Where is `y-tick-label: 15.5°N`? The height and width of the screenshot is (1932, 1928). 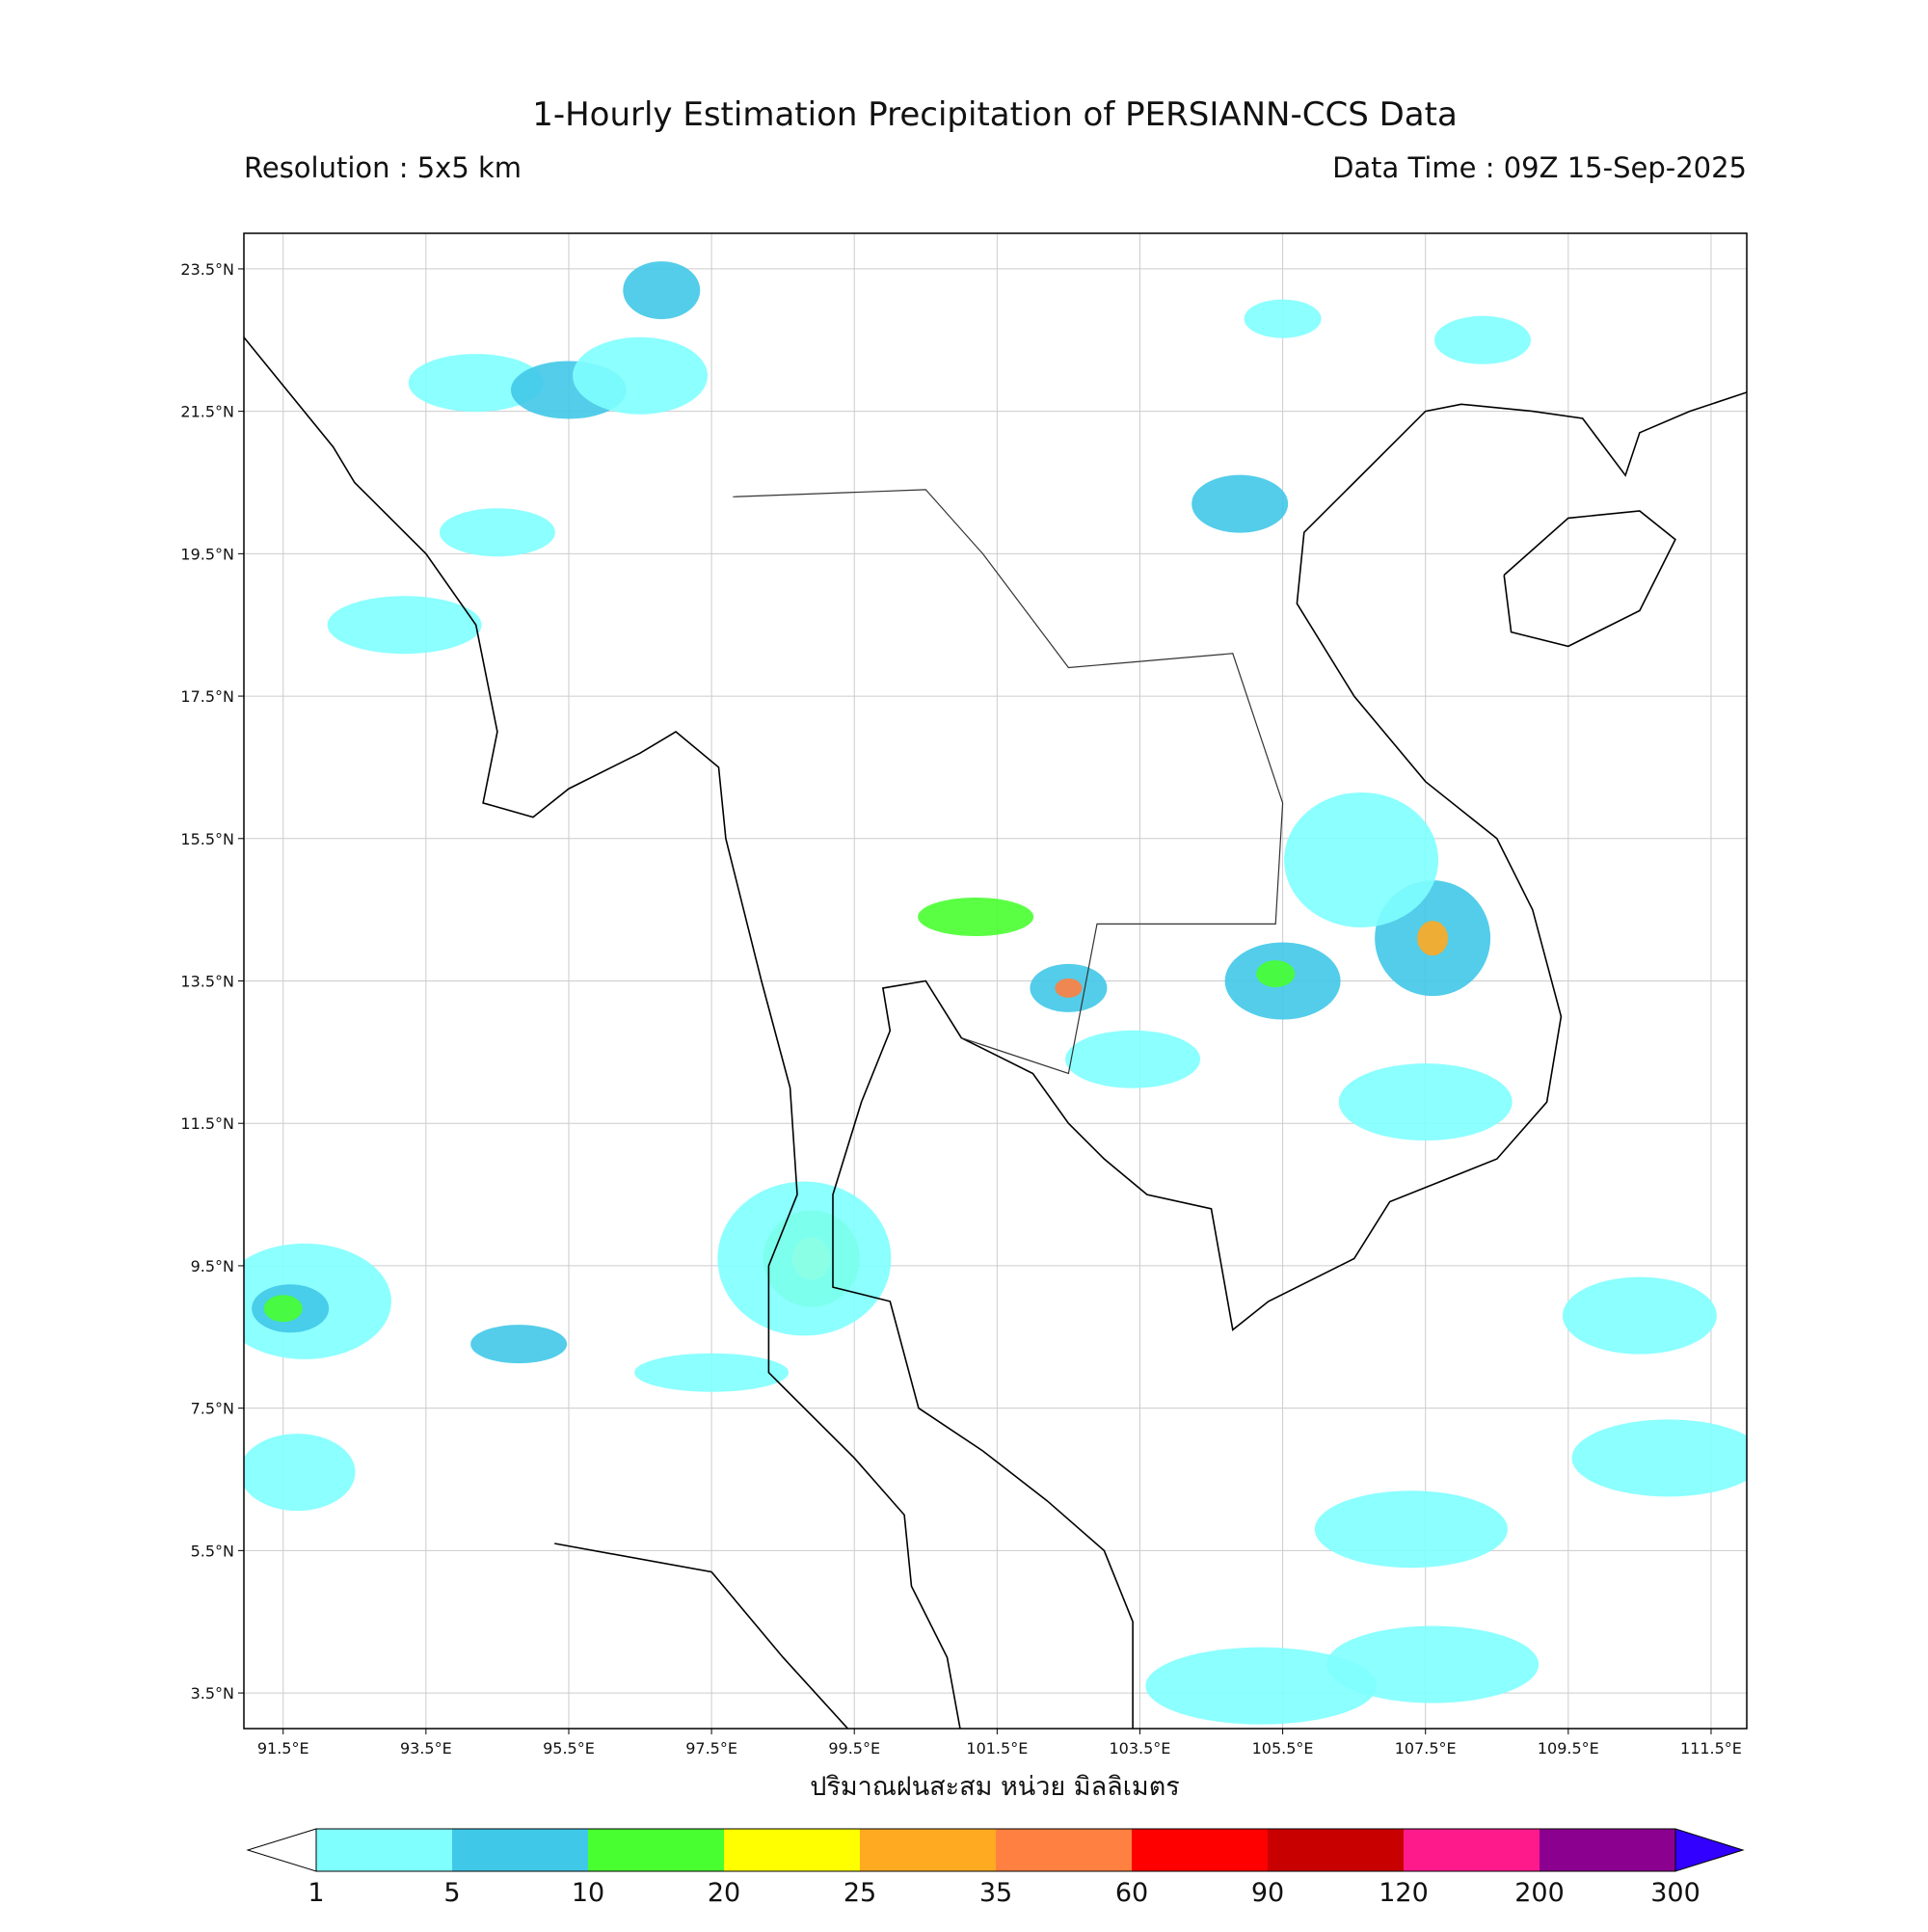 y-tick-label: 15.5°N is located at coordinates (207, 839).